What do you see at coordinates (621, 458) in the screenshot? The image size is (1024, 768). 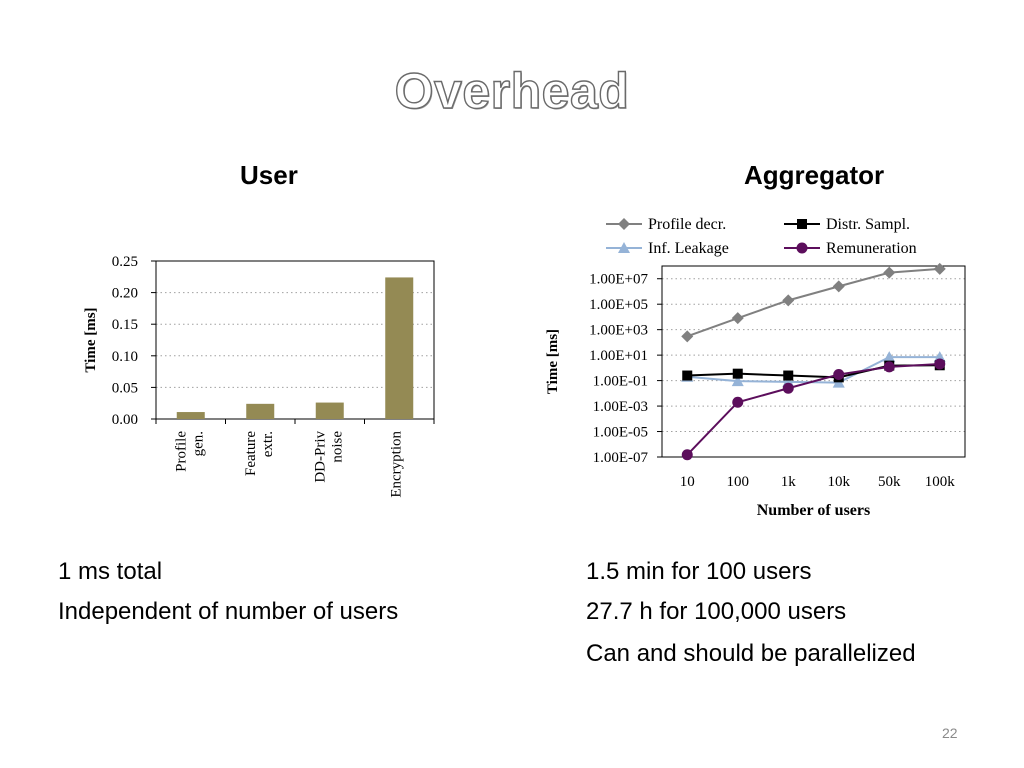 I see `line-ytick-label: 1.00E-07` at bounding box center [621, 458].